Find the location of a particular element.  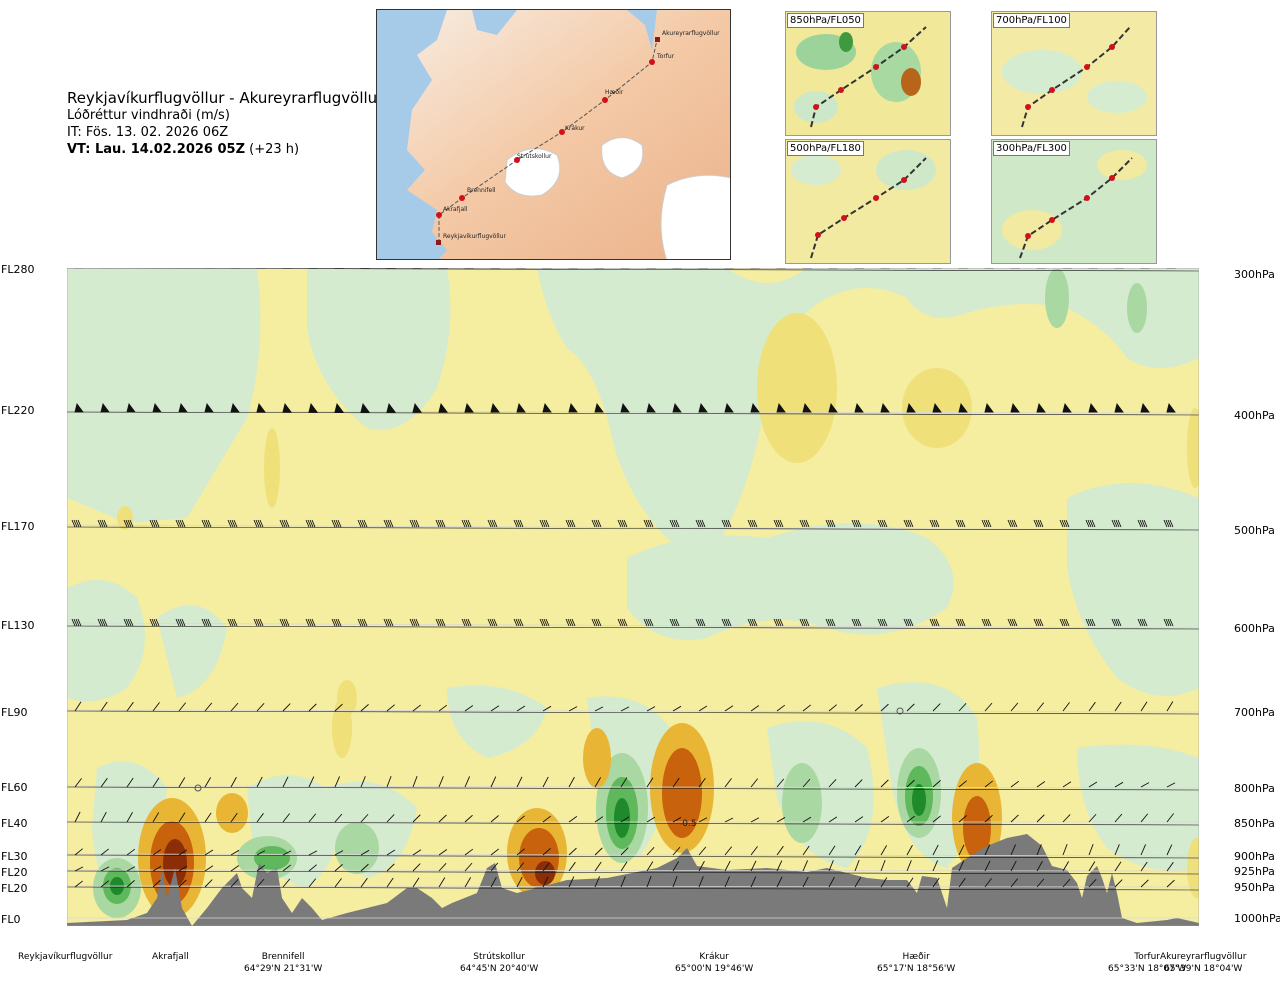

map-marker-akrafjall is located at coordinates (439, 215).